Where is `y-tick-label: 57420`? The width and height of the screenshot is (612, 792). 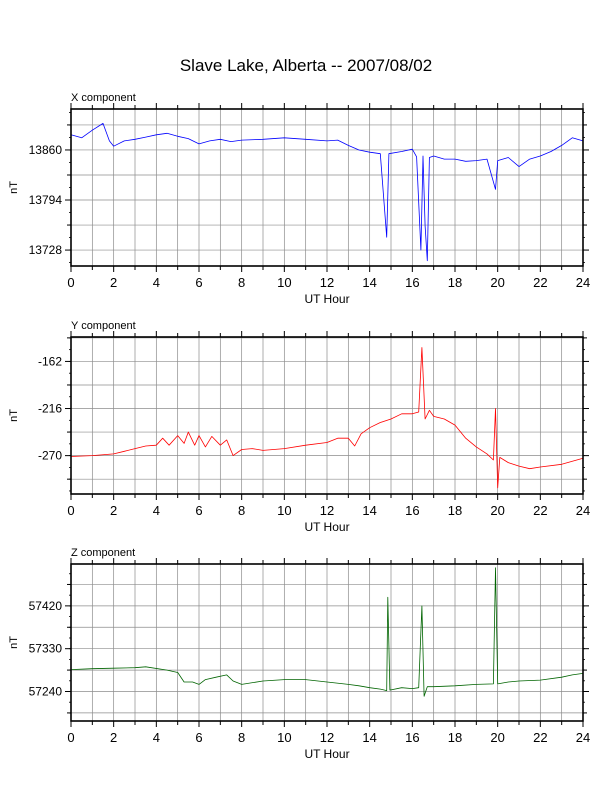
y-tick-label: 57420 is located at coordinates (46, 606).